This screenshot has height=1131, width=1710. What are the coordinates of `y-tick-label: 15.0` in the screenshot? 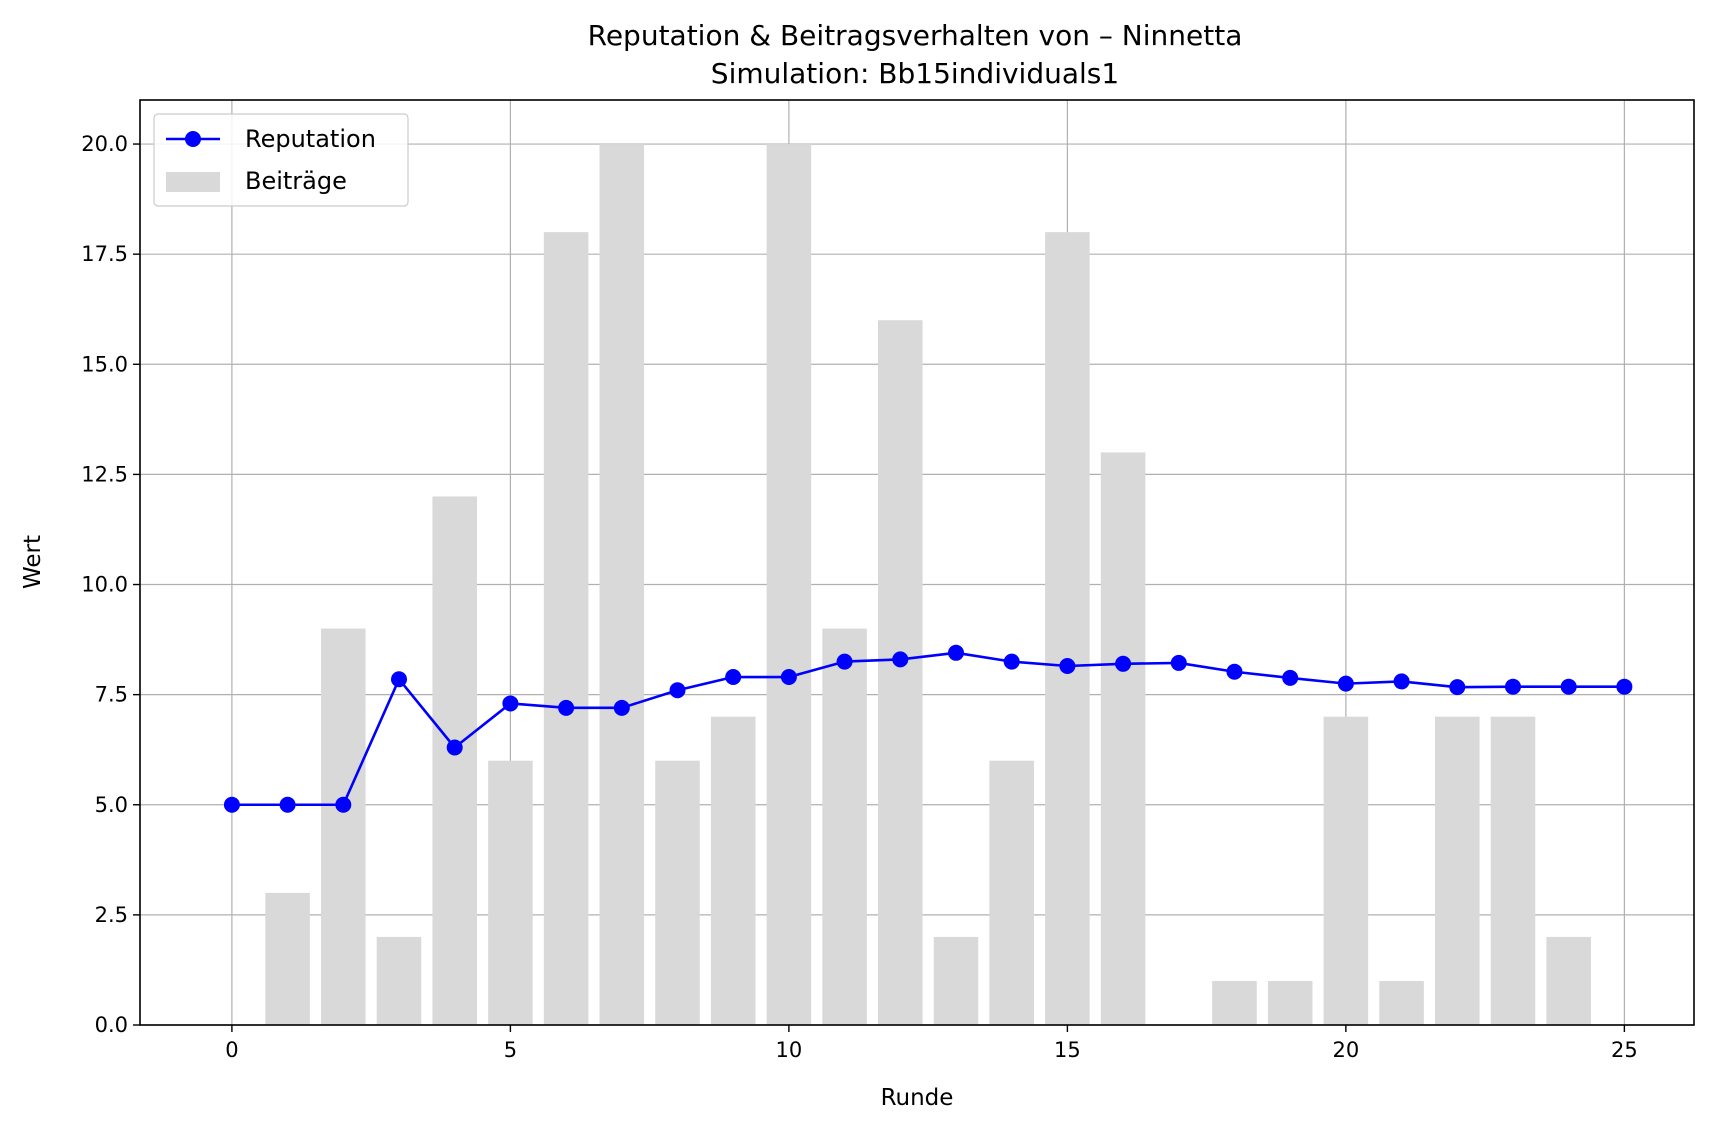 It's located at (104, 364).